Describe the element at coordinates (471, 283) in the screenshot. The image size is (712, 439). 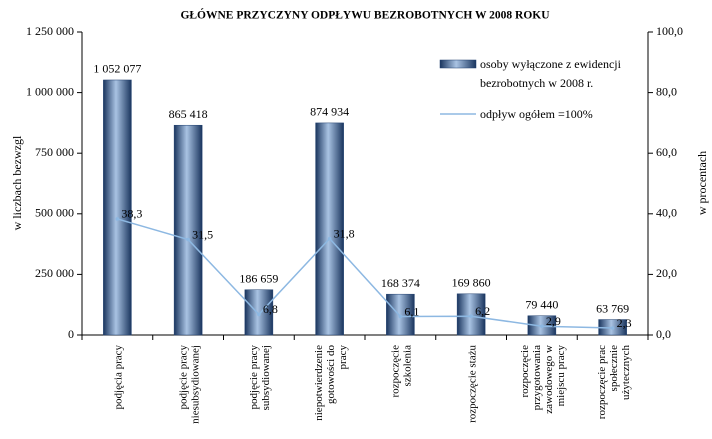
I see `bar-value-label: 169 860` at that location.